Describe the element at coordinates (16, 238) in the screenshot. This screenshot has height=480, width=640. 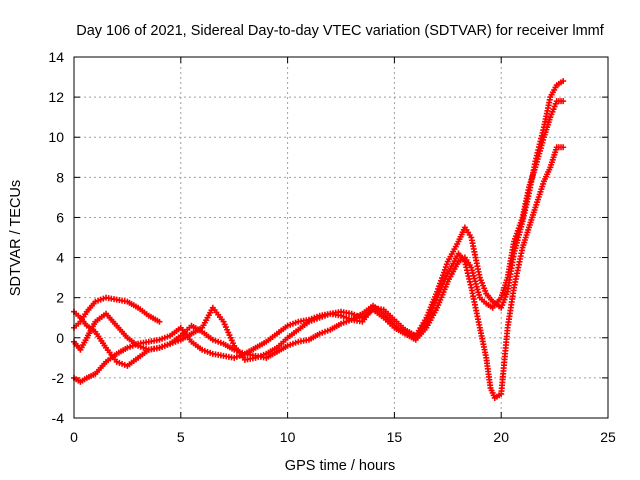
I see `y-axis-label: SDTVAR / TECUs` at that location.